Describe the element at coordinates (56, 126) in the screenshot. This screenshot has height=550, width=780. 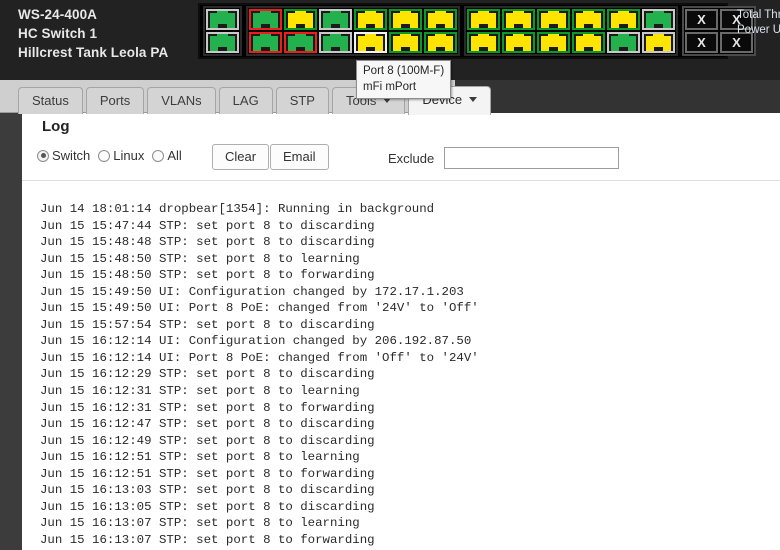
I see `page-title: Log` at that location.